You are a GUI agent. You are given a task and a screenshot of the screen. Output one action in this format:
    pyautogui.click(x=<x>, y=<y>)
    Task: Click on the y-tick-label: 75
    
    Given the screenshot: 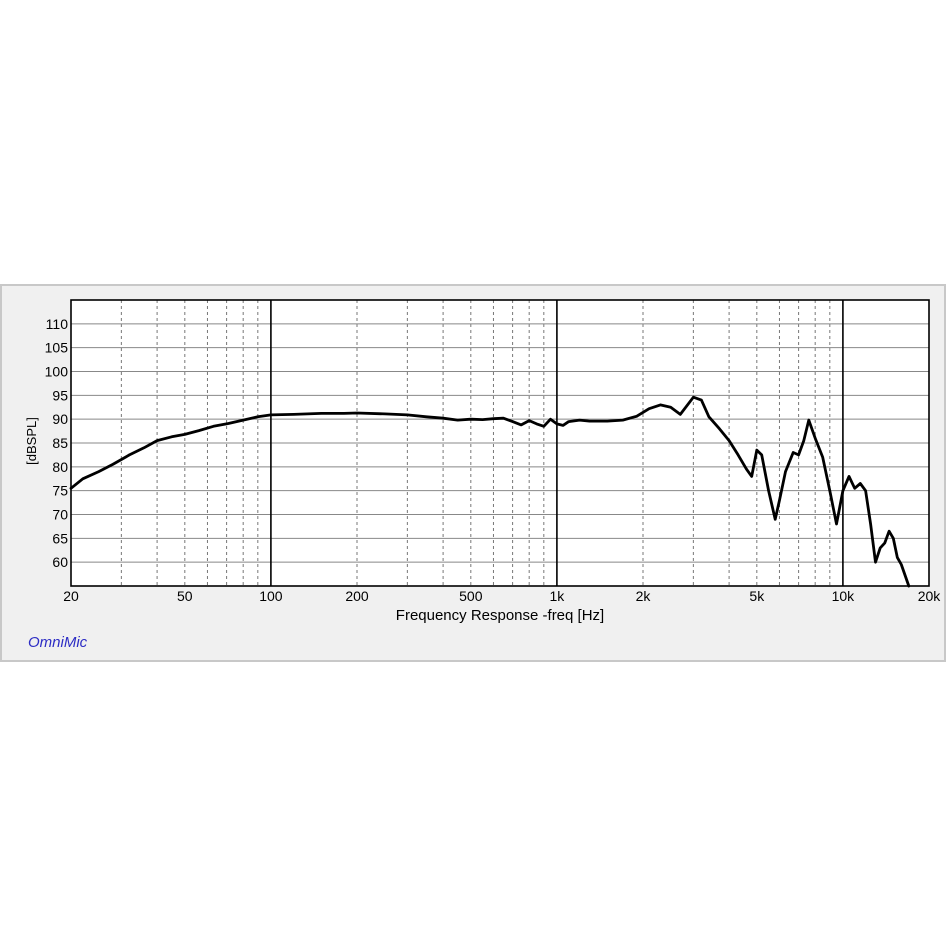 What is the action you would take?
    pyautogui.click(x=60, y=491)
    